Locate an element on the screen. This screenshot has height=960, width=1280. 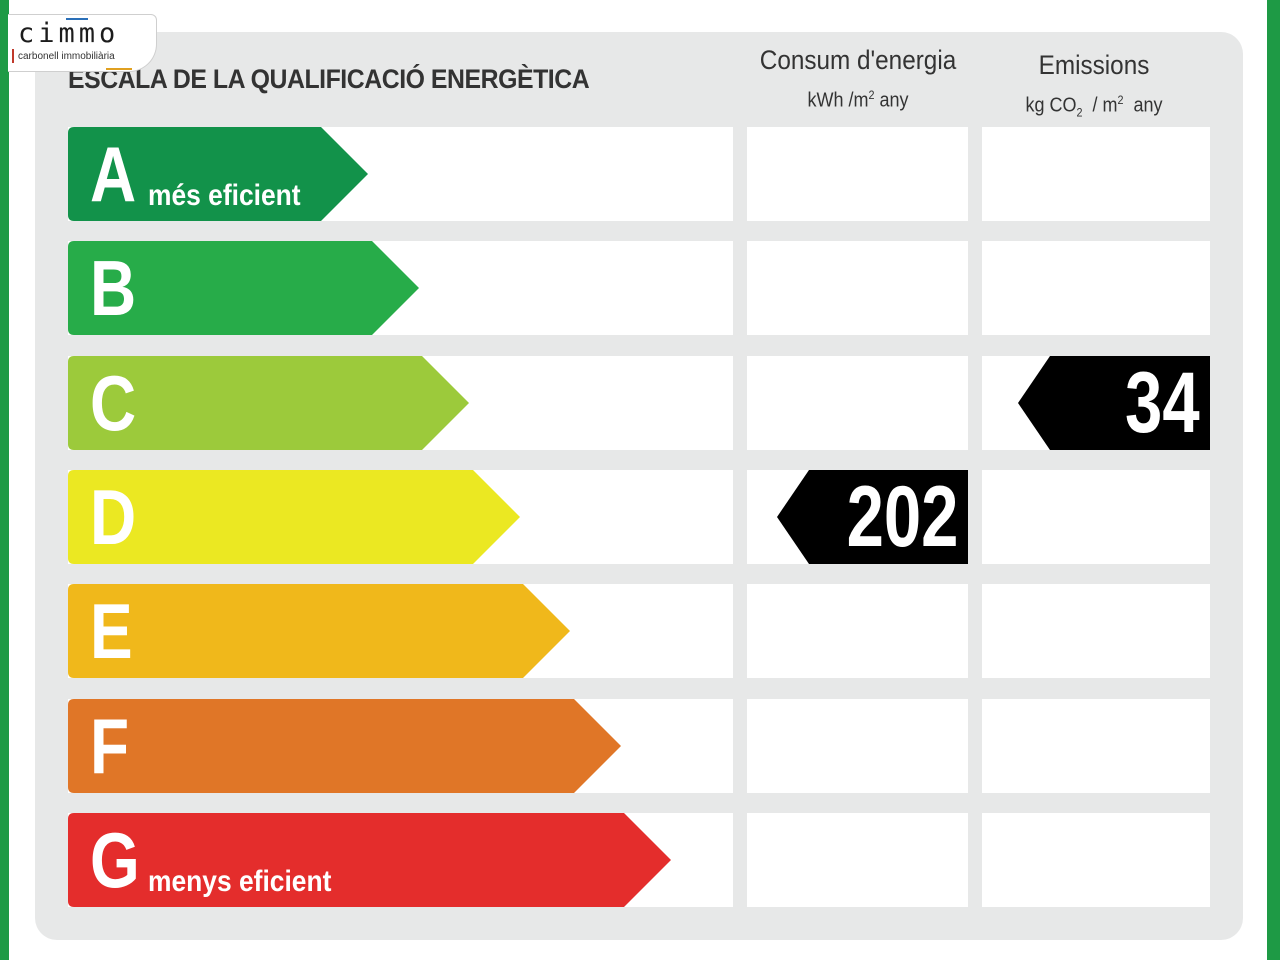
page-title: ESCALA DE LA QUALIFICACIÓ ENERGÈTICA is located at coordinates (329, 79).